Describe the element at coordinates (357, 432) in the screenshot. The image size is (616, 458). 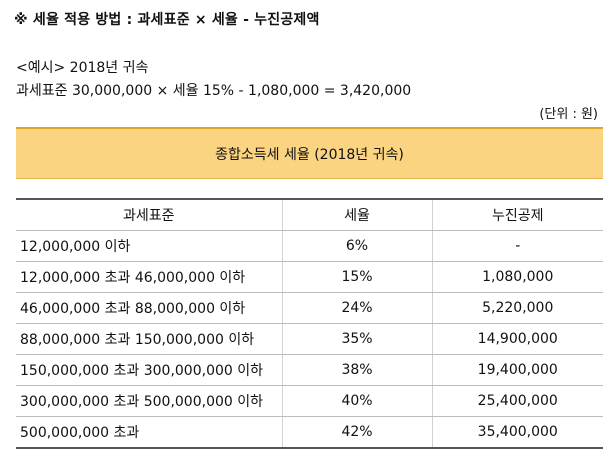
I see `tax-rate-cell: 42%` at that location.